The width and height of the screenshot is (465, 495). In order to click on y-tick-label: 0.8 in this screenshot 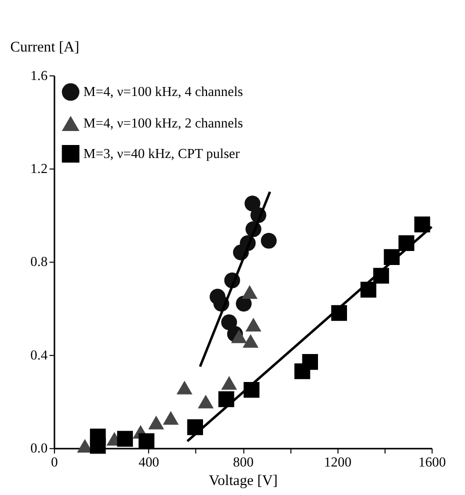, I will do `click(39, 262)`.